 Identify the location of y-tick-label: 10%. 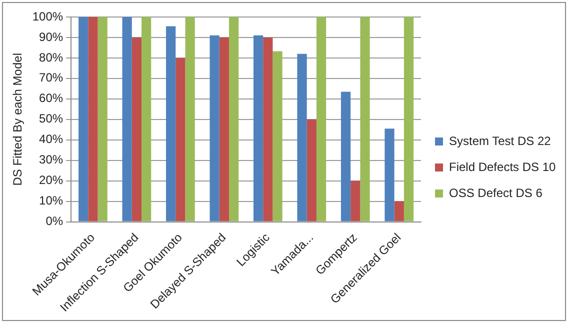
(51, 201).